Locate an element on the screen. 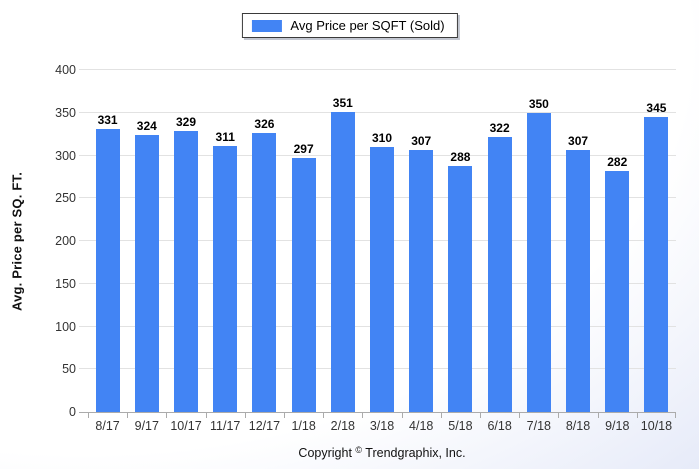  x-axis-tick-label: 9/17 is located at coordinates (146, 426).